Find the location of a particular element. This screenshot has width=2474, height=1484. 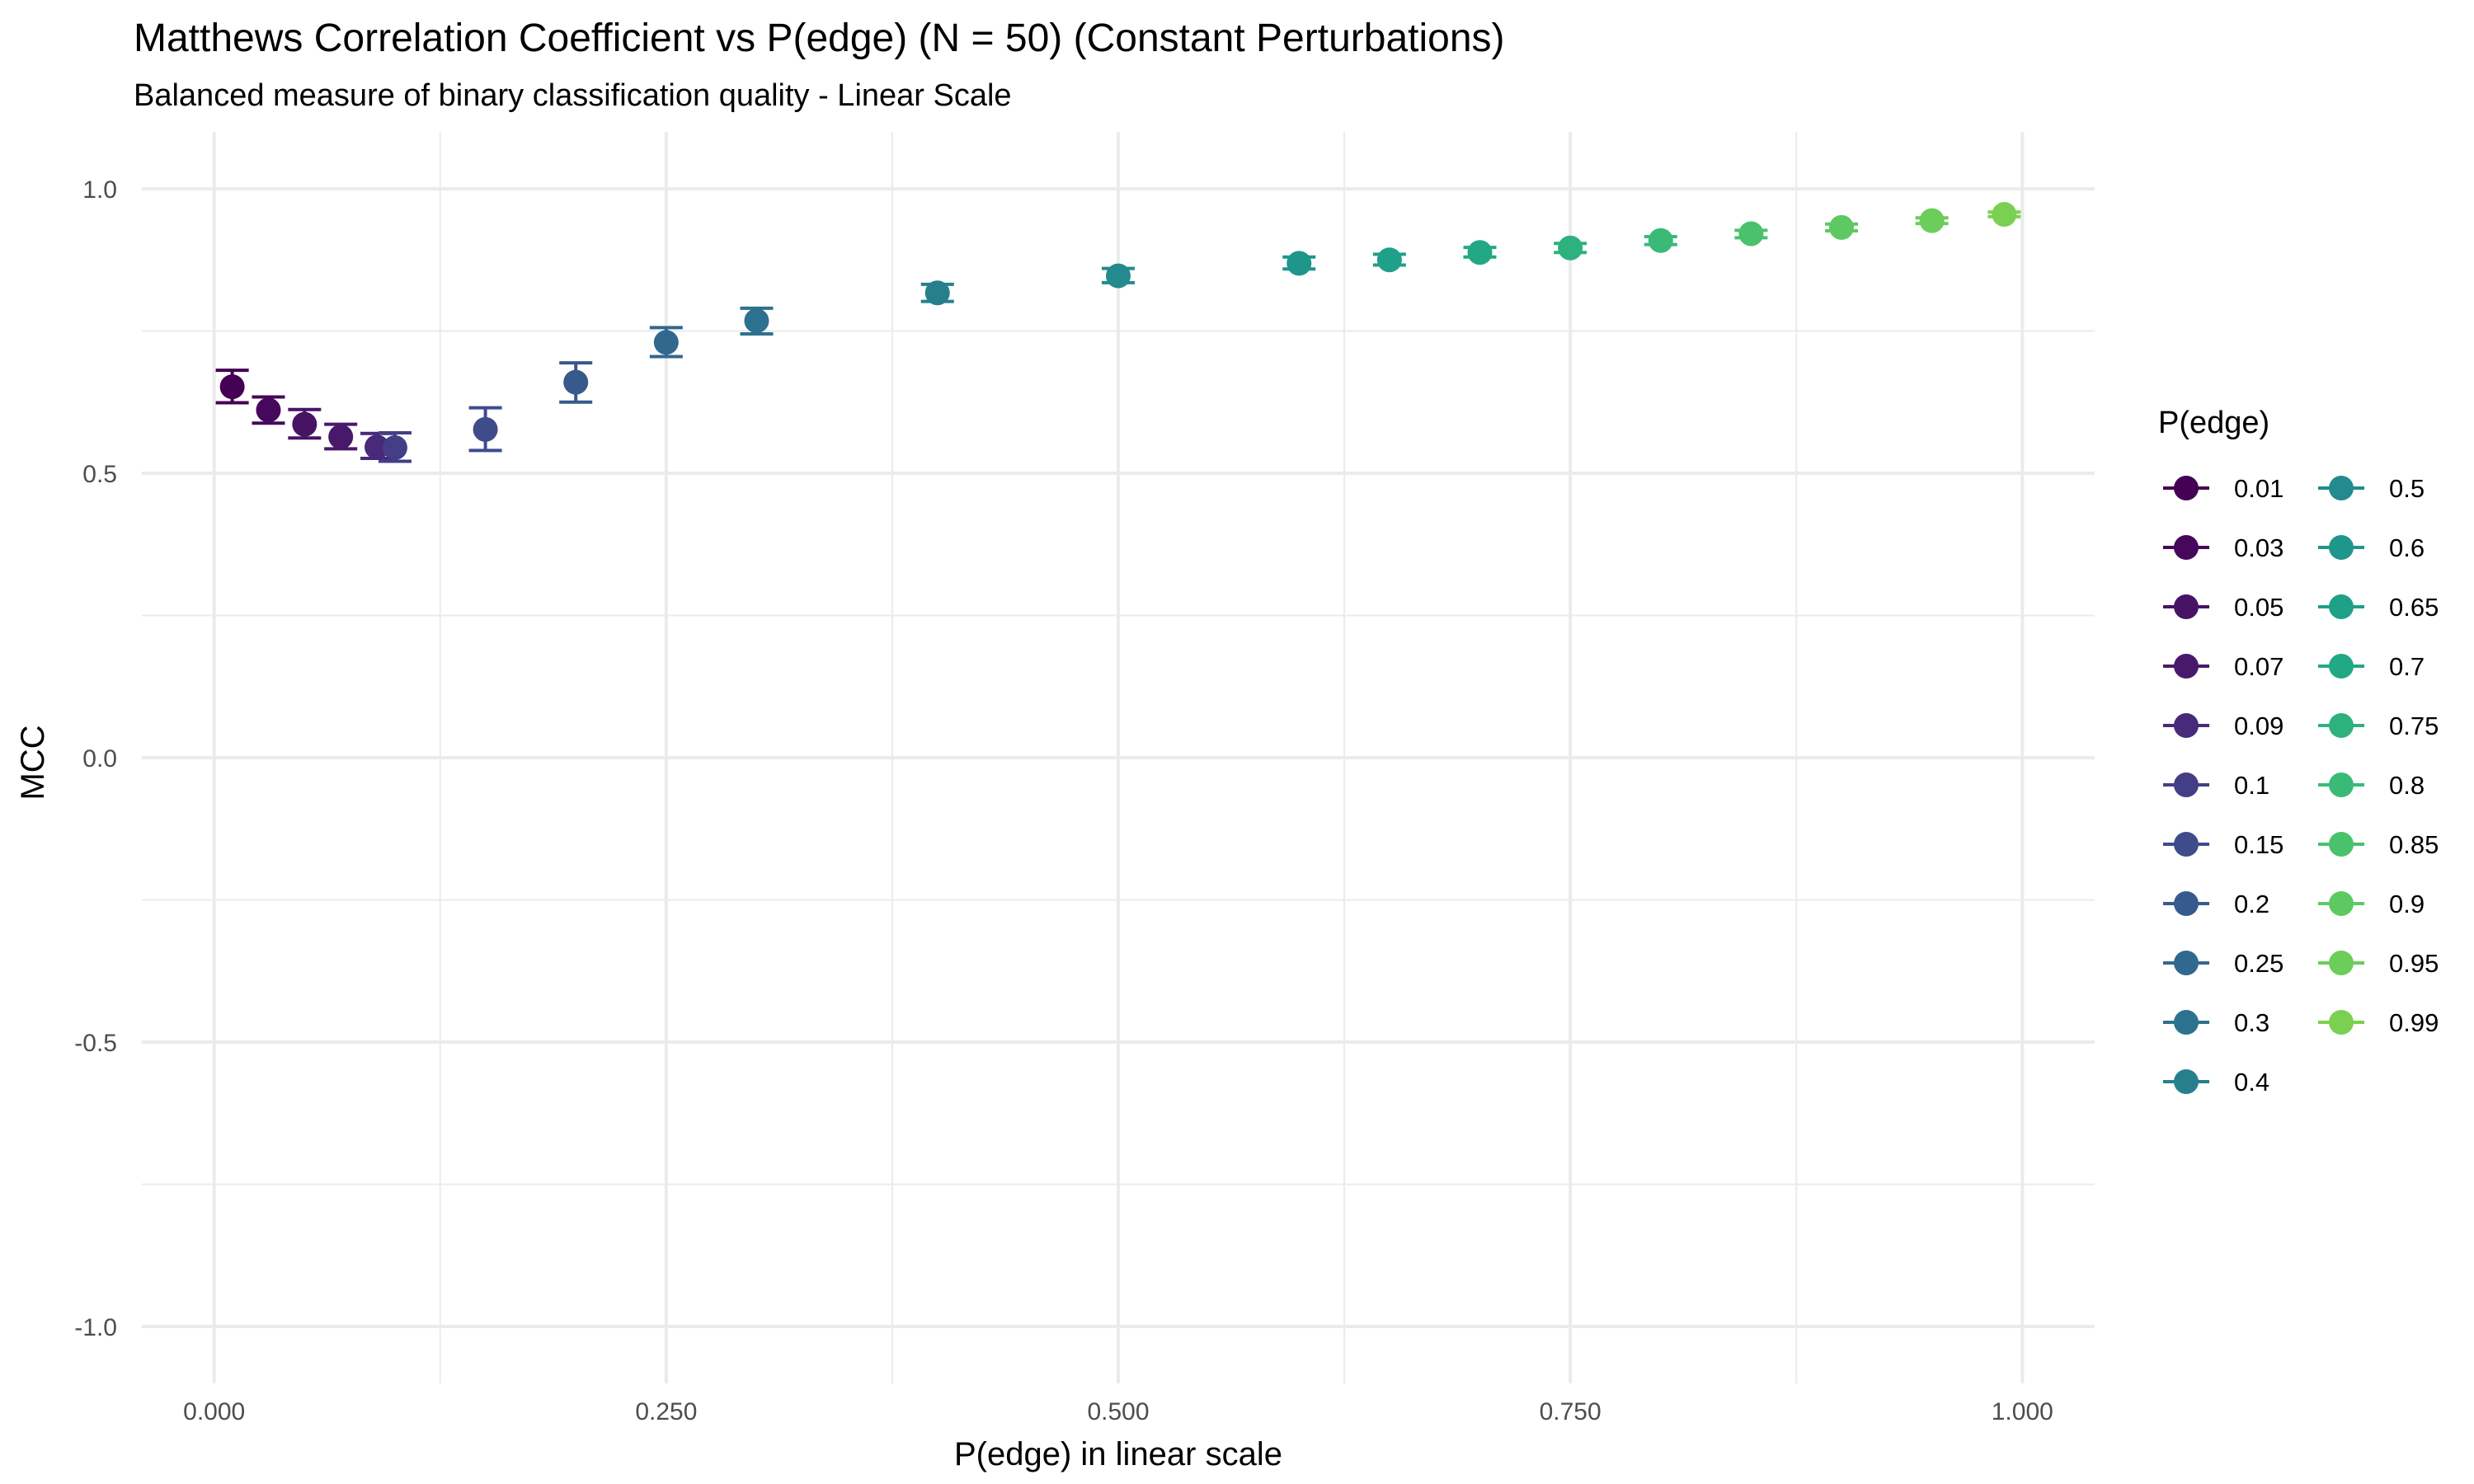

series-0.95 is located at coordinates (1932, 220).